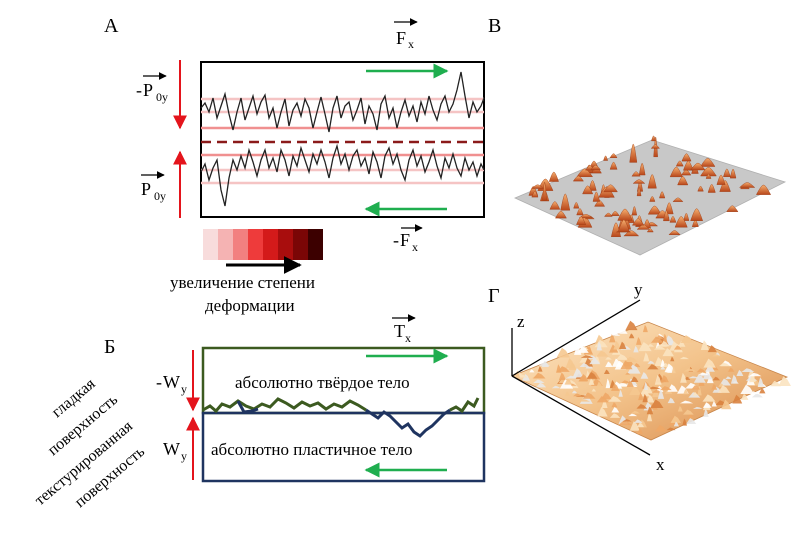 The width and height of the screenshot is (800, 544). Describe the element at coordinates (146, 189) in the screenshot. I see `load-bottom-main: P` at that location.